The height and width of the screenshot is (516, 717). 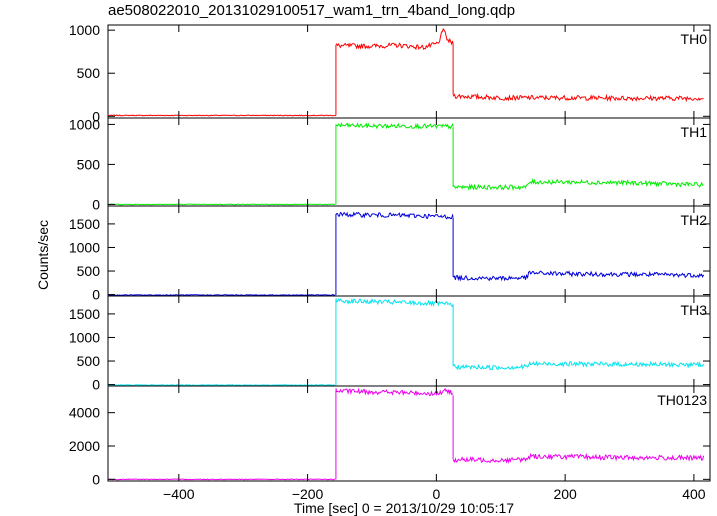 What do you see at coordinates (694, 310) in the screenshot?
I see `panel-name-label: TH3` at bounding box center [694, 310].